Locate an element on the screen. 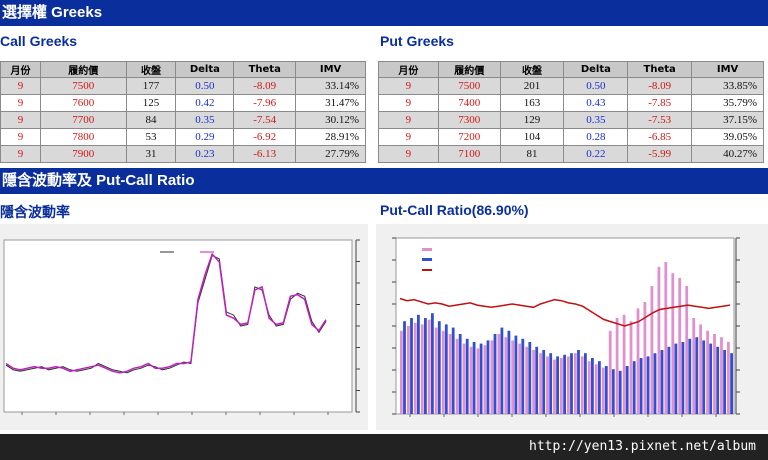 The image size is (768, 460). close-cell: 129 is located at coordinates (532, 120).